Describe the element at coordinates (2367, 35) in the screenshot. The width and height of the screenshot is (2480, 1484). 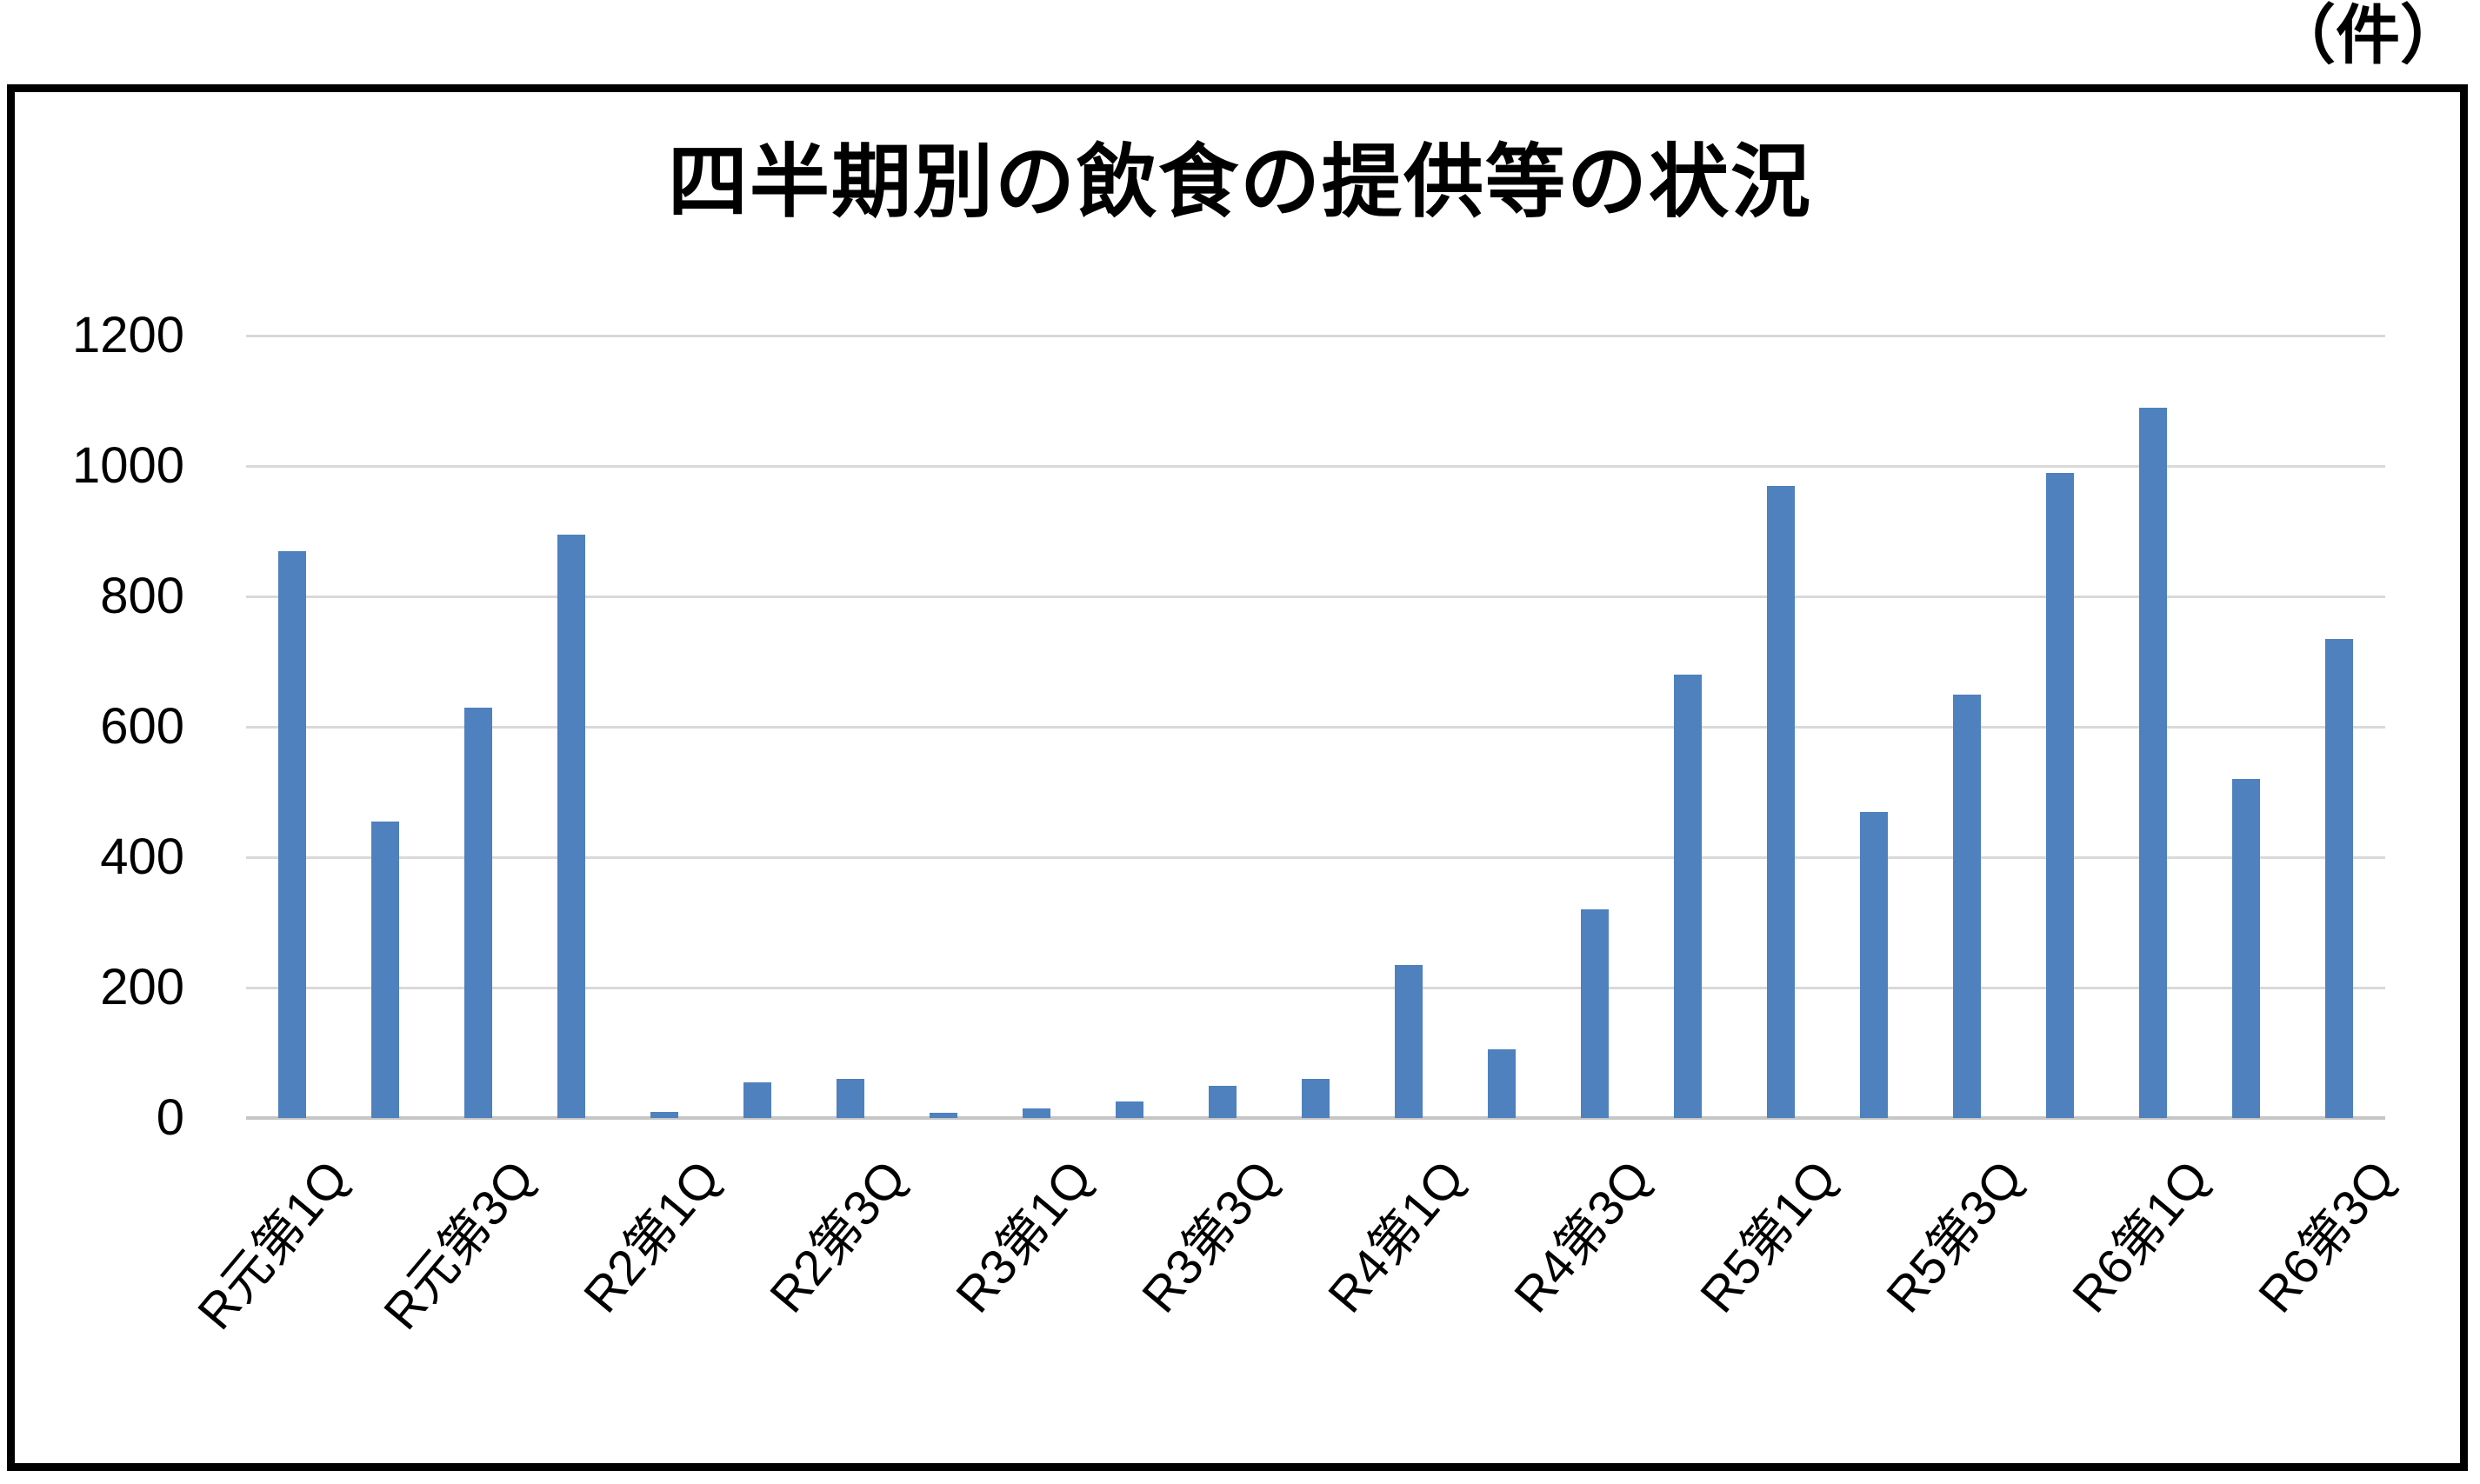
I see `unit-label: （件）` at that location.